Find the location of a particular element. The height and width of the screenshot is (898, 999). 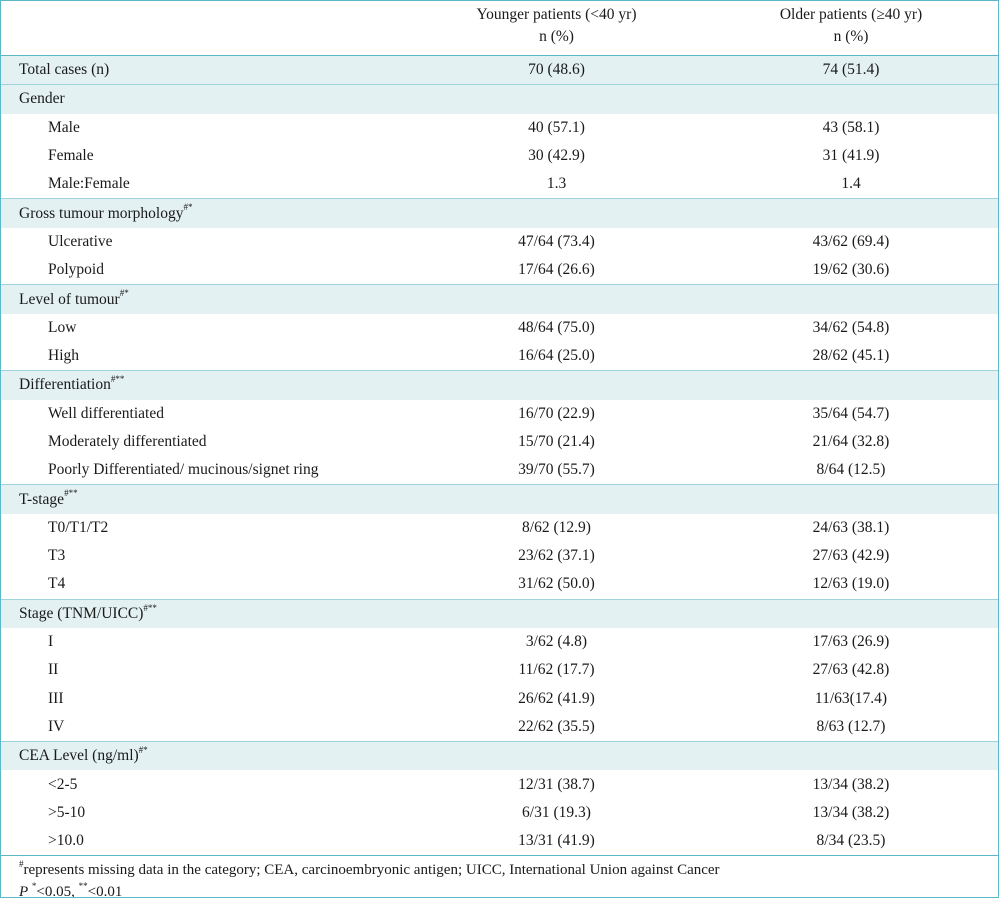

header-older-unit: n (%) is located at coordinates (851, 36).